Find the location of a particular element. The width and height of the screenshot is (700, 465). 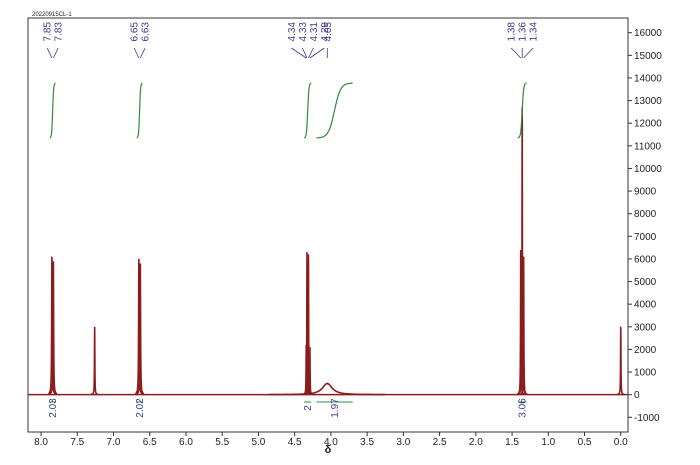

x-tick-label: 2.5 is located at coordinates (440, 442).